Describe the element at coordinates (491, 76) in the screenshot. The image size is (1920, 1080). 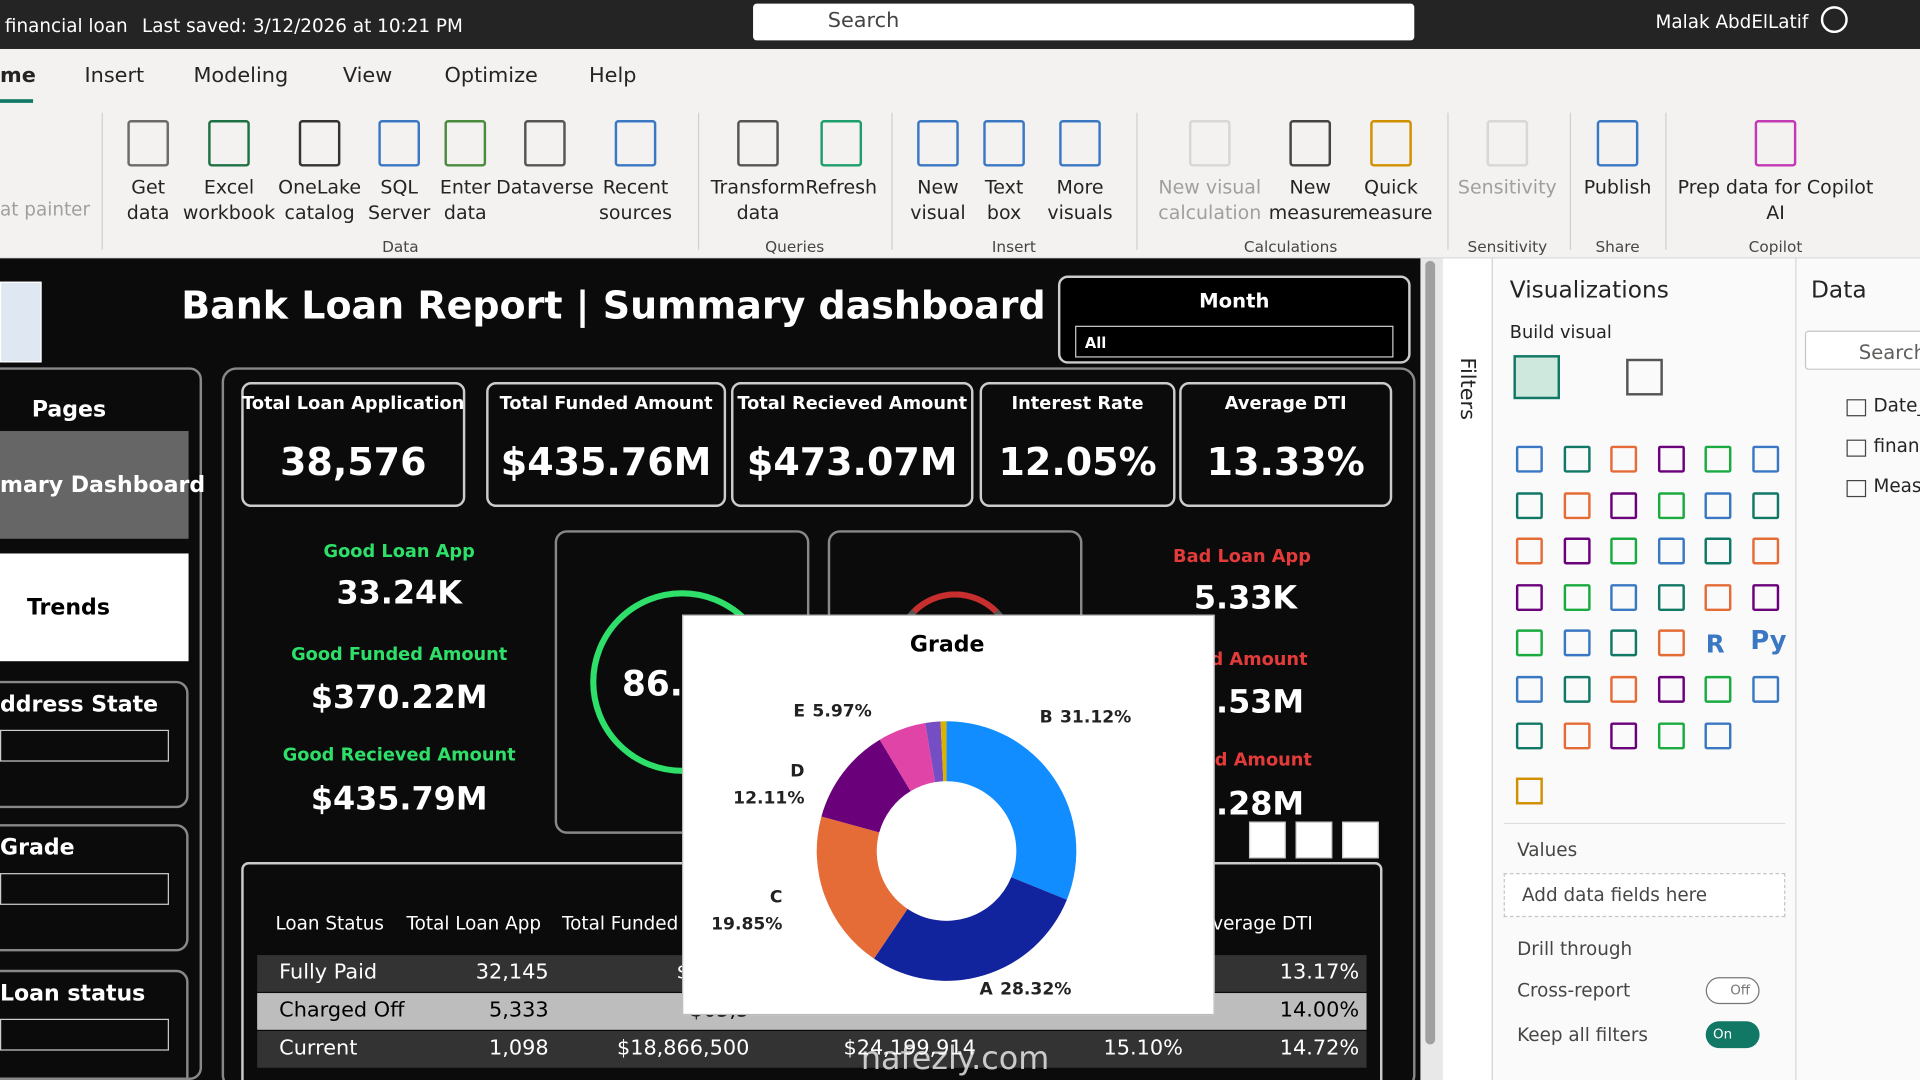
I see `ribbon-tab: Optimize` at that location.